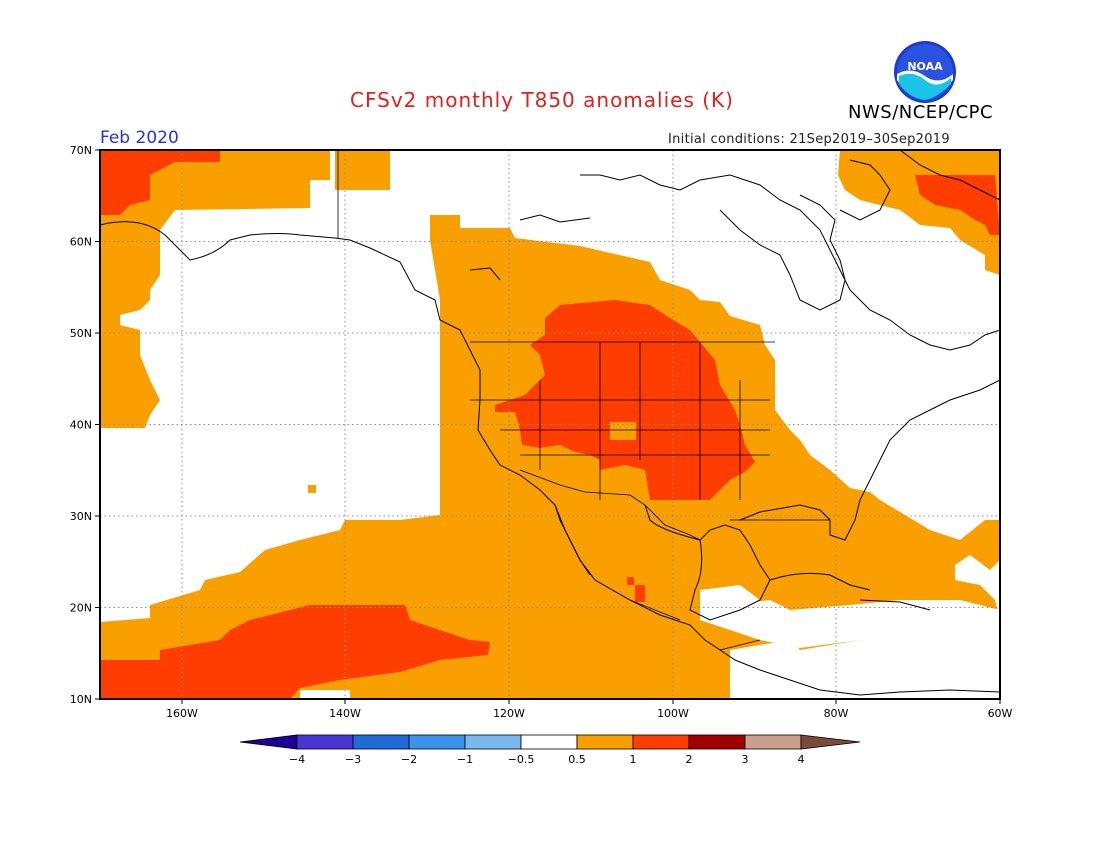 Image resolution: width=1100 pixels, height=850 pixels. What do you see at coordinates (589, 713) in the screenshot?
I see `longitude-labels: 160W 140W 120W 100W 80W 60W` at bounding box center [589, 713].